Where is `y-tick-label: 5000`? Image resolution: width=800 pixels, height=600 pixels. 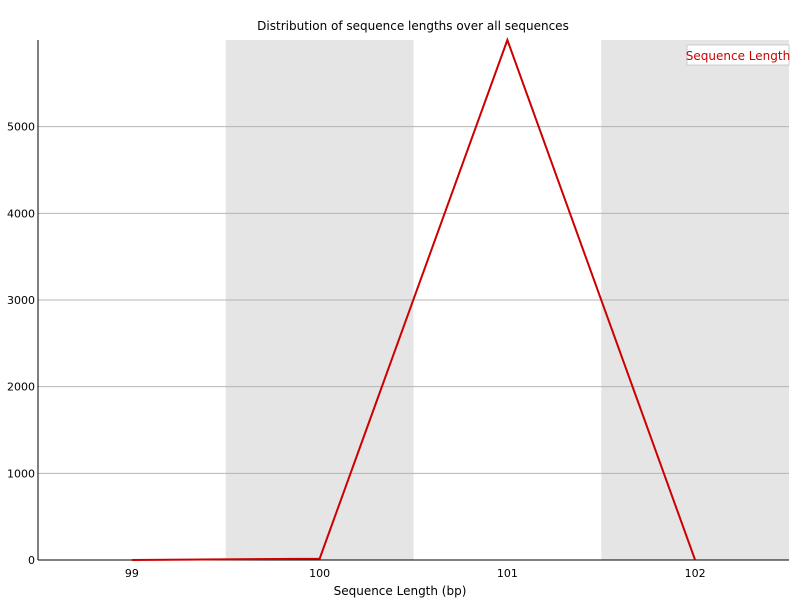
y-tick-label: 5000 is located at coordinates (21, 127).